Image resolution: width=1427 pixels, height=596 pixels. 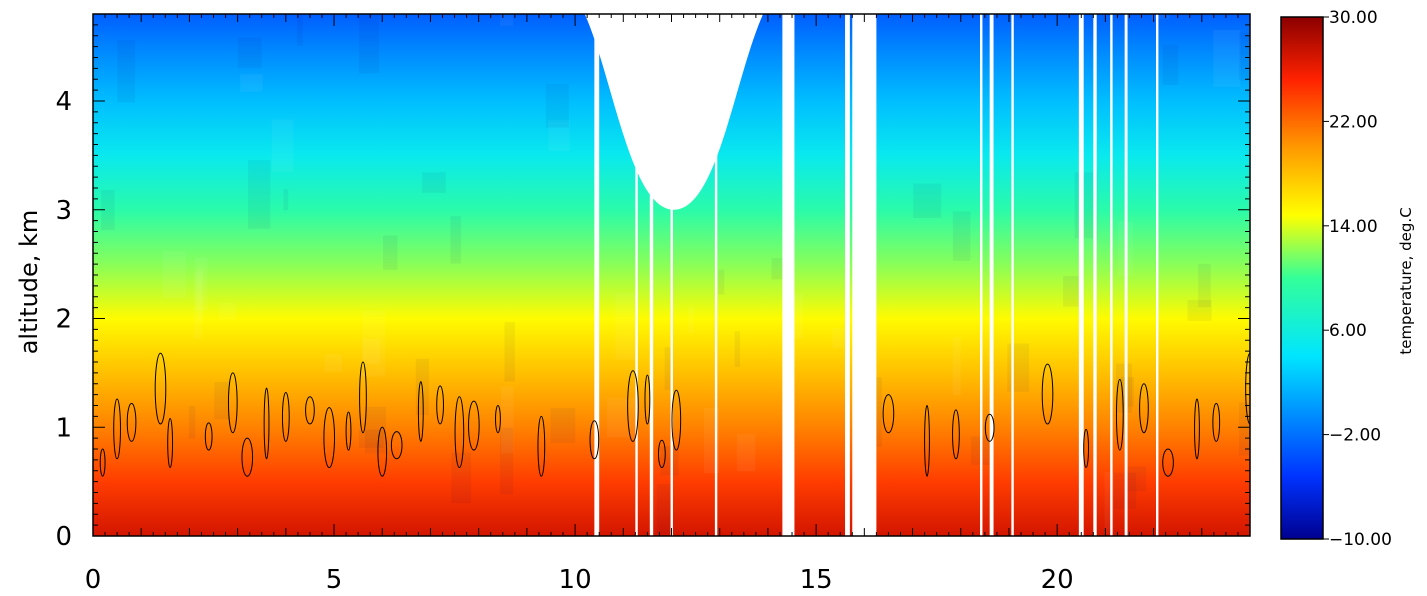 What do you see at coordinates (63, 537) in the screenshot?
I see `y-tick-label: 0` at bounding box center [63, 537].